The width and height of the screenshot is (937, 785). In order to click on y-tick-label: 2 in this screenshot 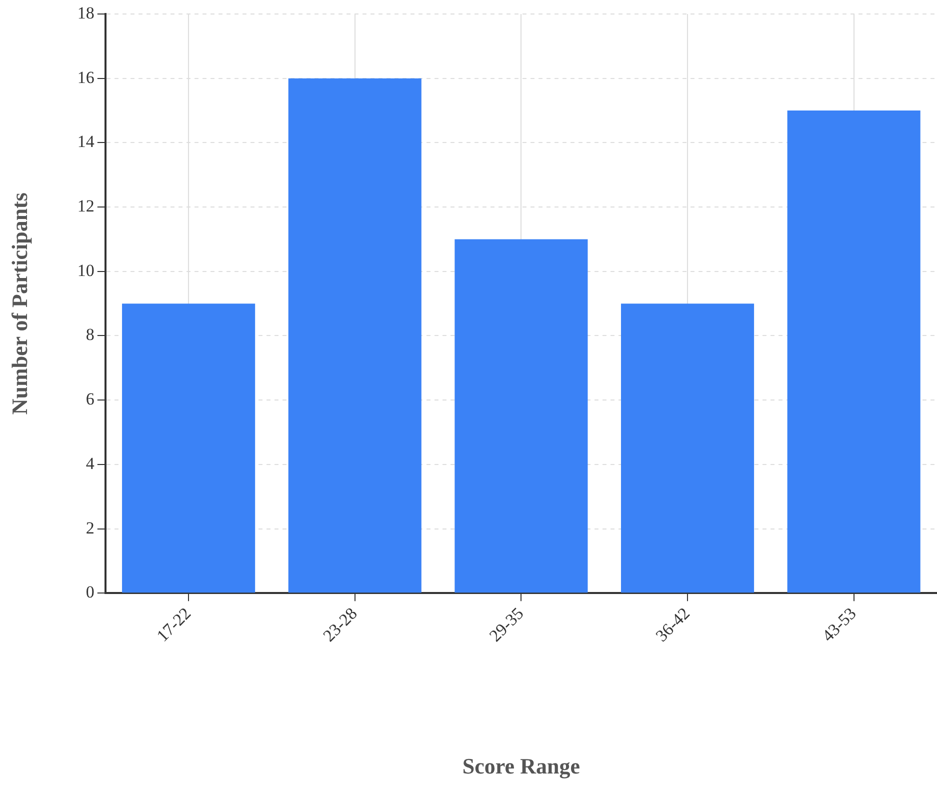, I will do `click(90, 528)`.